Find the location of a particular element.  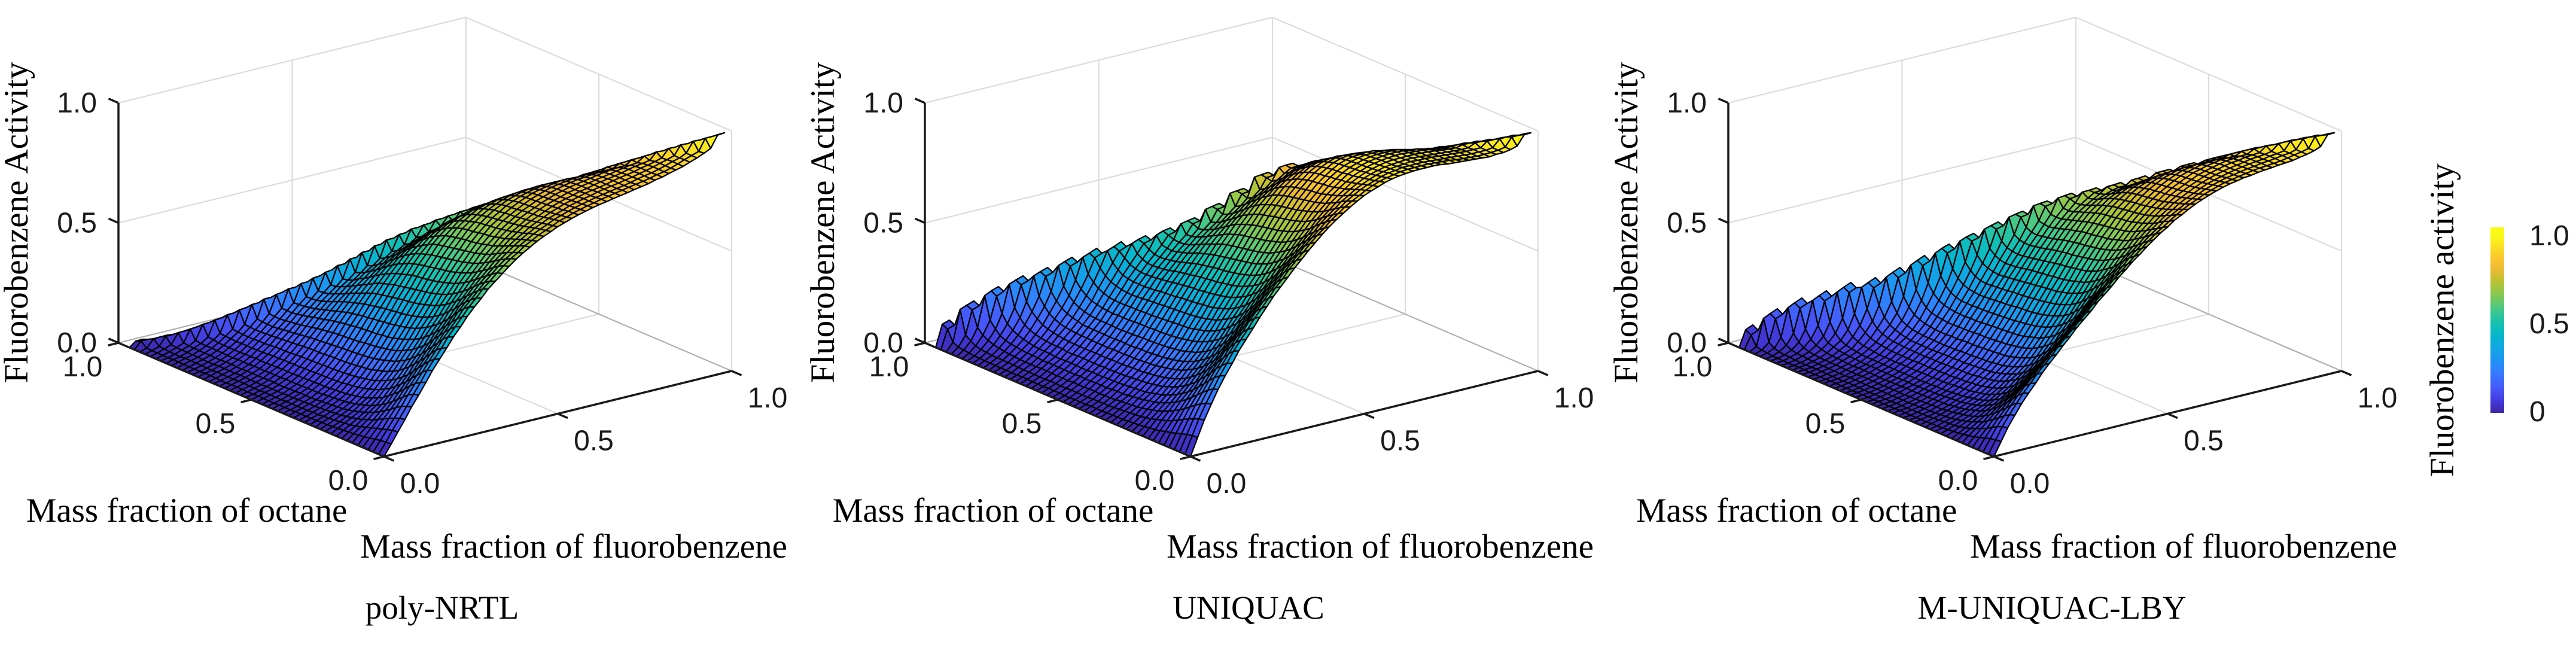

svg-text: 0 is located at coordinates (2537, 412).